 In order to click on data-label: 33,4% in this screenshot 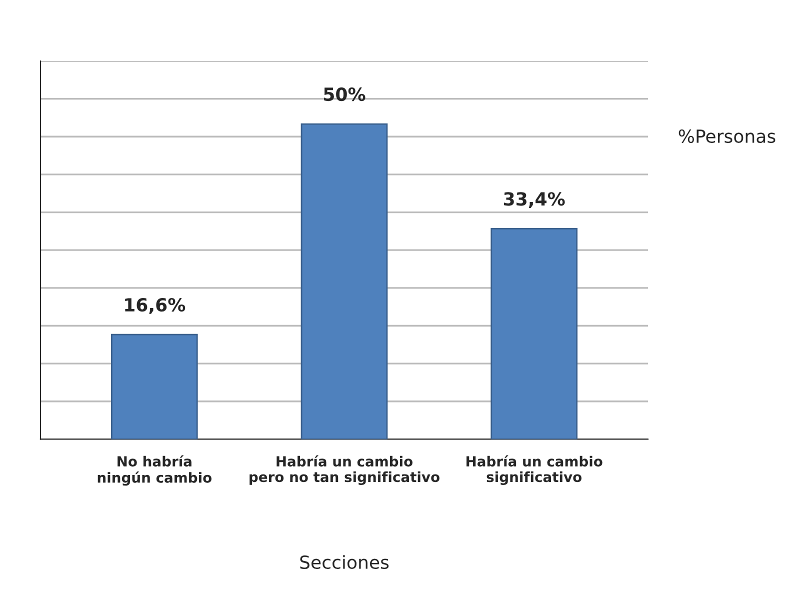, I will do `click(534, 200)`.